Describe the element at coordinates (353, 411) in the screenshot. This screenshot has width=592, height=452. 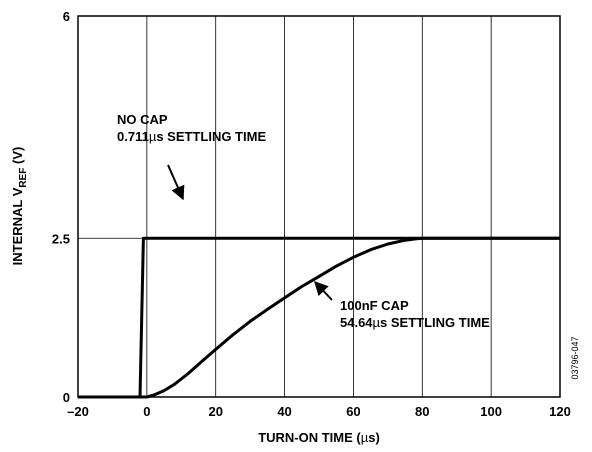
I see `x-tick-label: 60` at that location.